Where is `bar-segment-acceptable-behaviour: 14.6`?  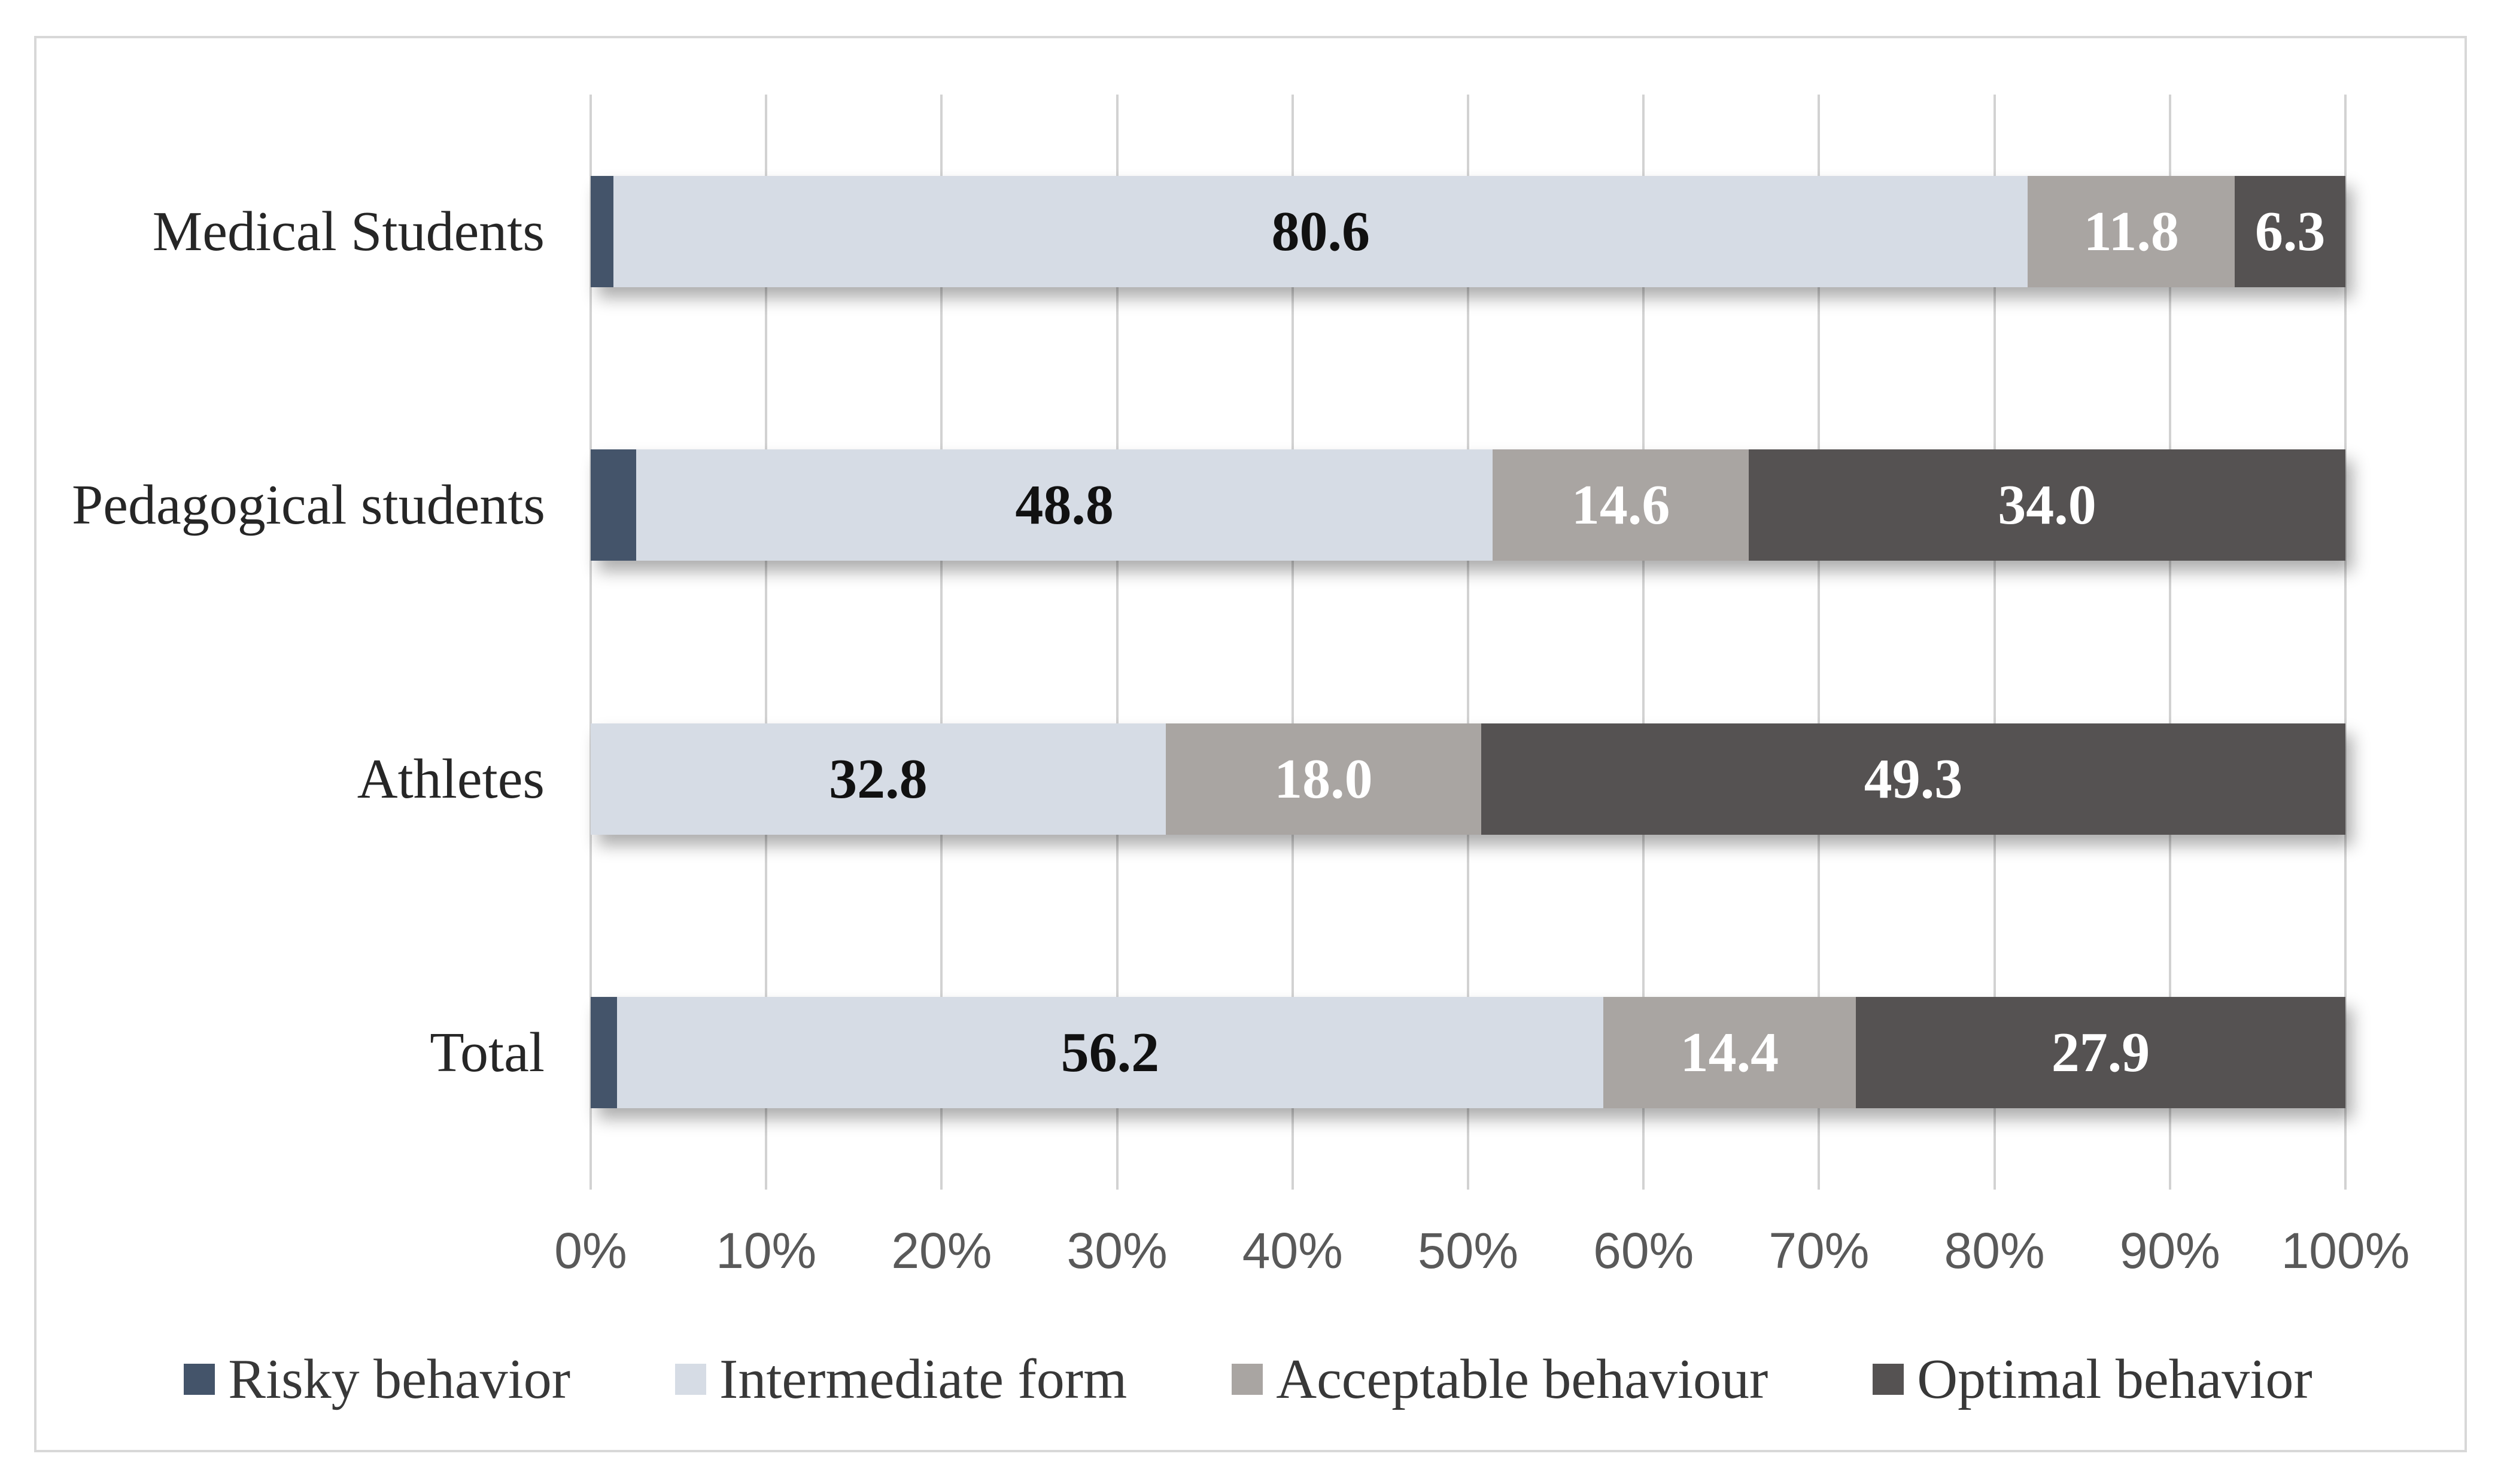
bar-segment-acceptable-behaviour: 14.6 is located at coordinates (1621, 505).